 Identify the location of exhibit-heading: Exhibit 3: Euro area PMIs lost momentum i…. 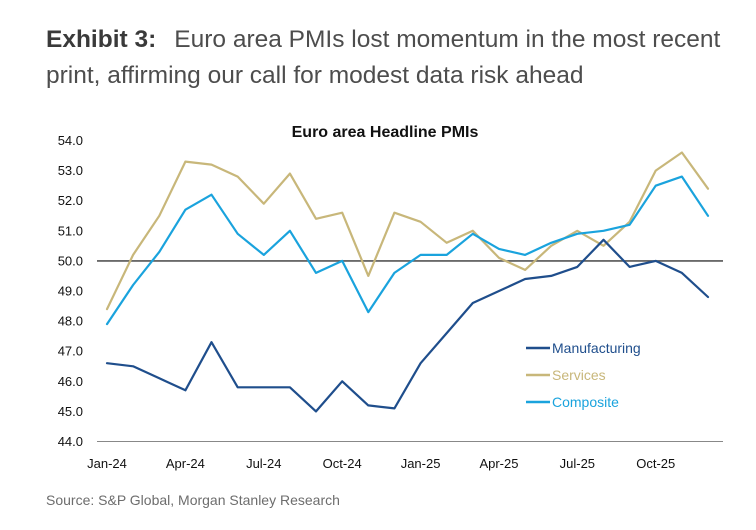
(386, 58).